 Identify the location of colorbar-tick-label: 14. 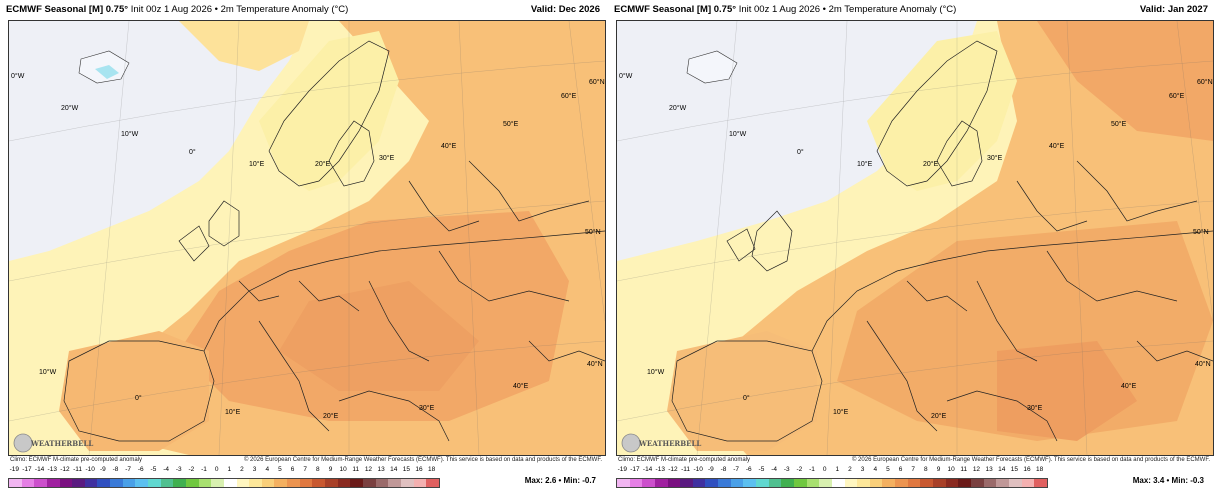
(1002, 469).